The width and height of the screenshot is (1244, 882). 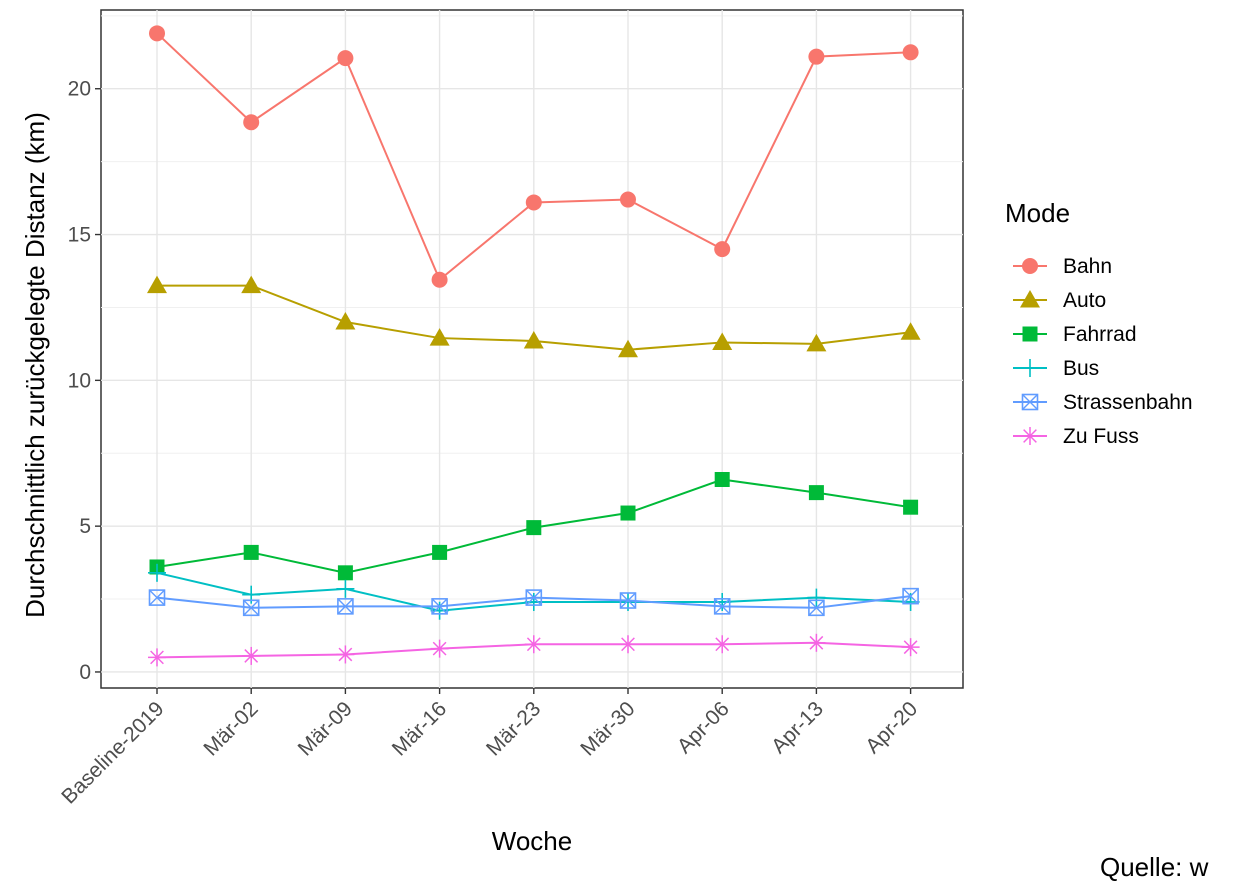 What do you see at coordinates (513, 728) in the screenshot?
I see `x-tick-label: Mär-23` at bounding box center [513, 728].